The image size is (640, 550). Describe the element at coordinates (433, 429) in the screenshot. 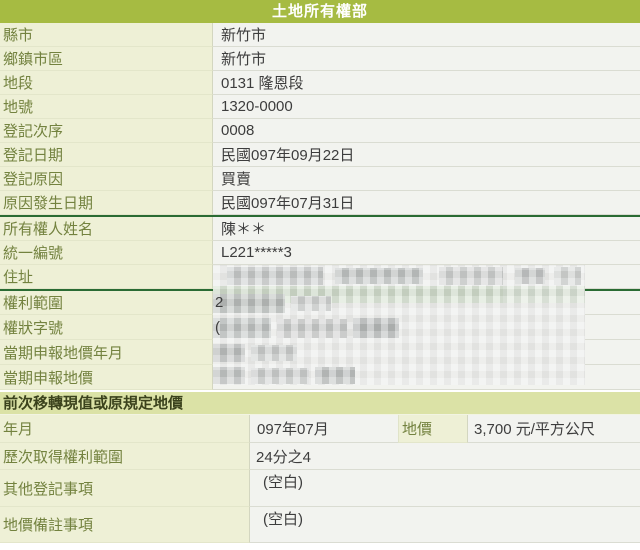

I see `row-sublabel: 地價` at that location.